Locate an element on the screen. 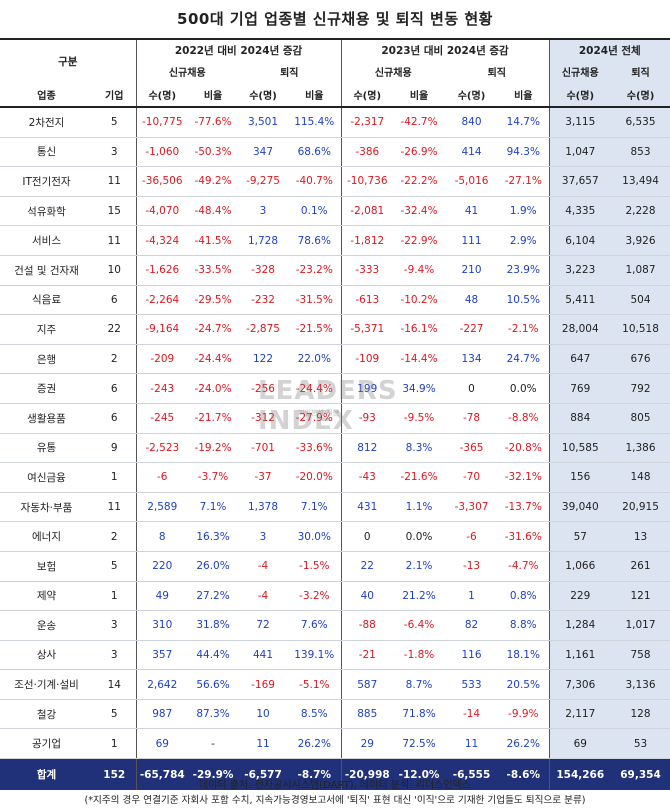 Image resolution: width=670 pixels, height=809 pixels. cell-a4: 8.5% is located at coordinates (315, 714).